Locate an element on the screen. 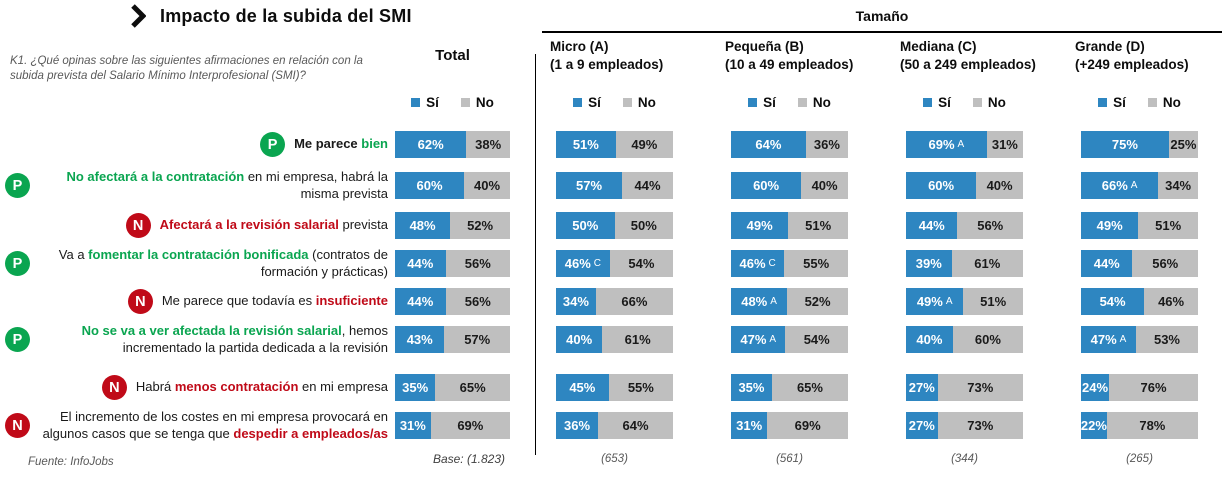 This screenshot has width=1230, height=489. tamano-group-header: Tamaño is located at coordinates (882, 16).